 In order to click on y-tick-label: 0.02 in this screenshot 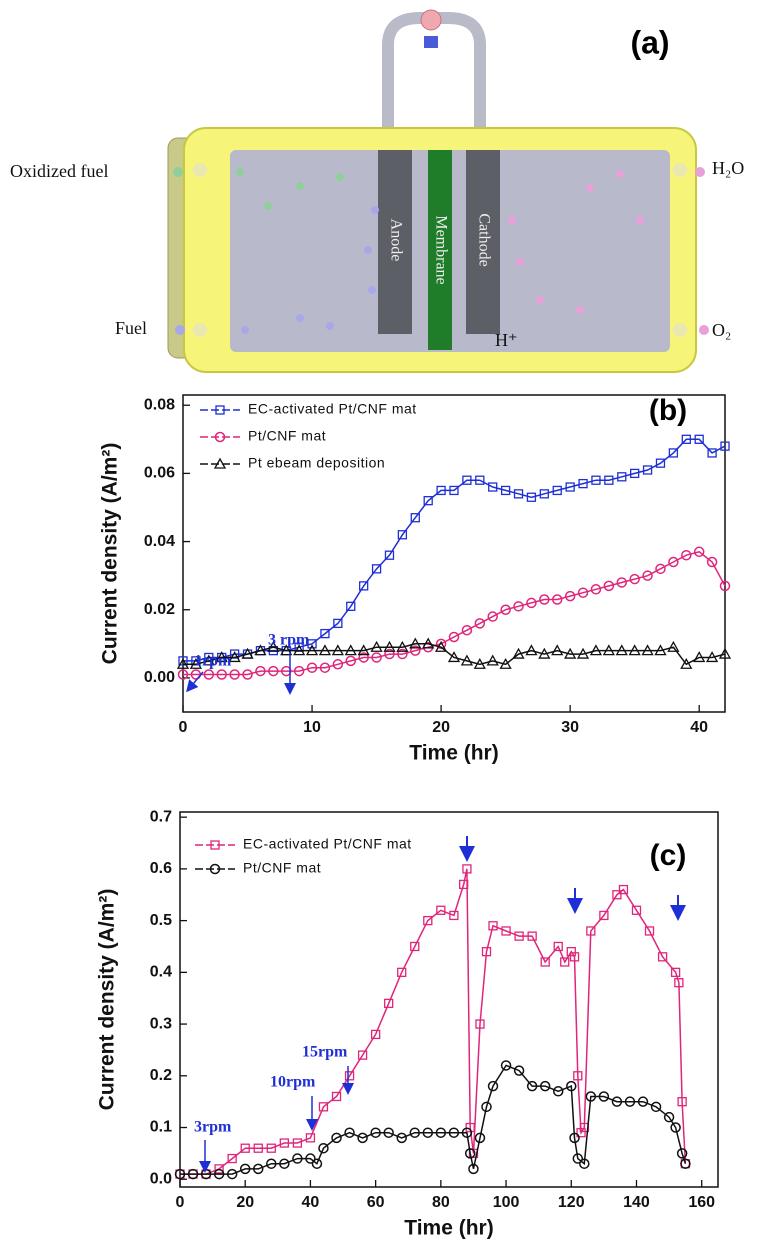, I will do `click(159, 609)`.